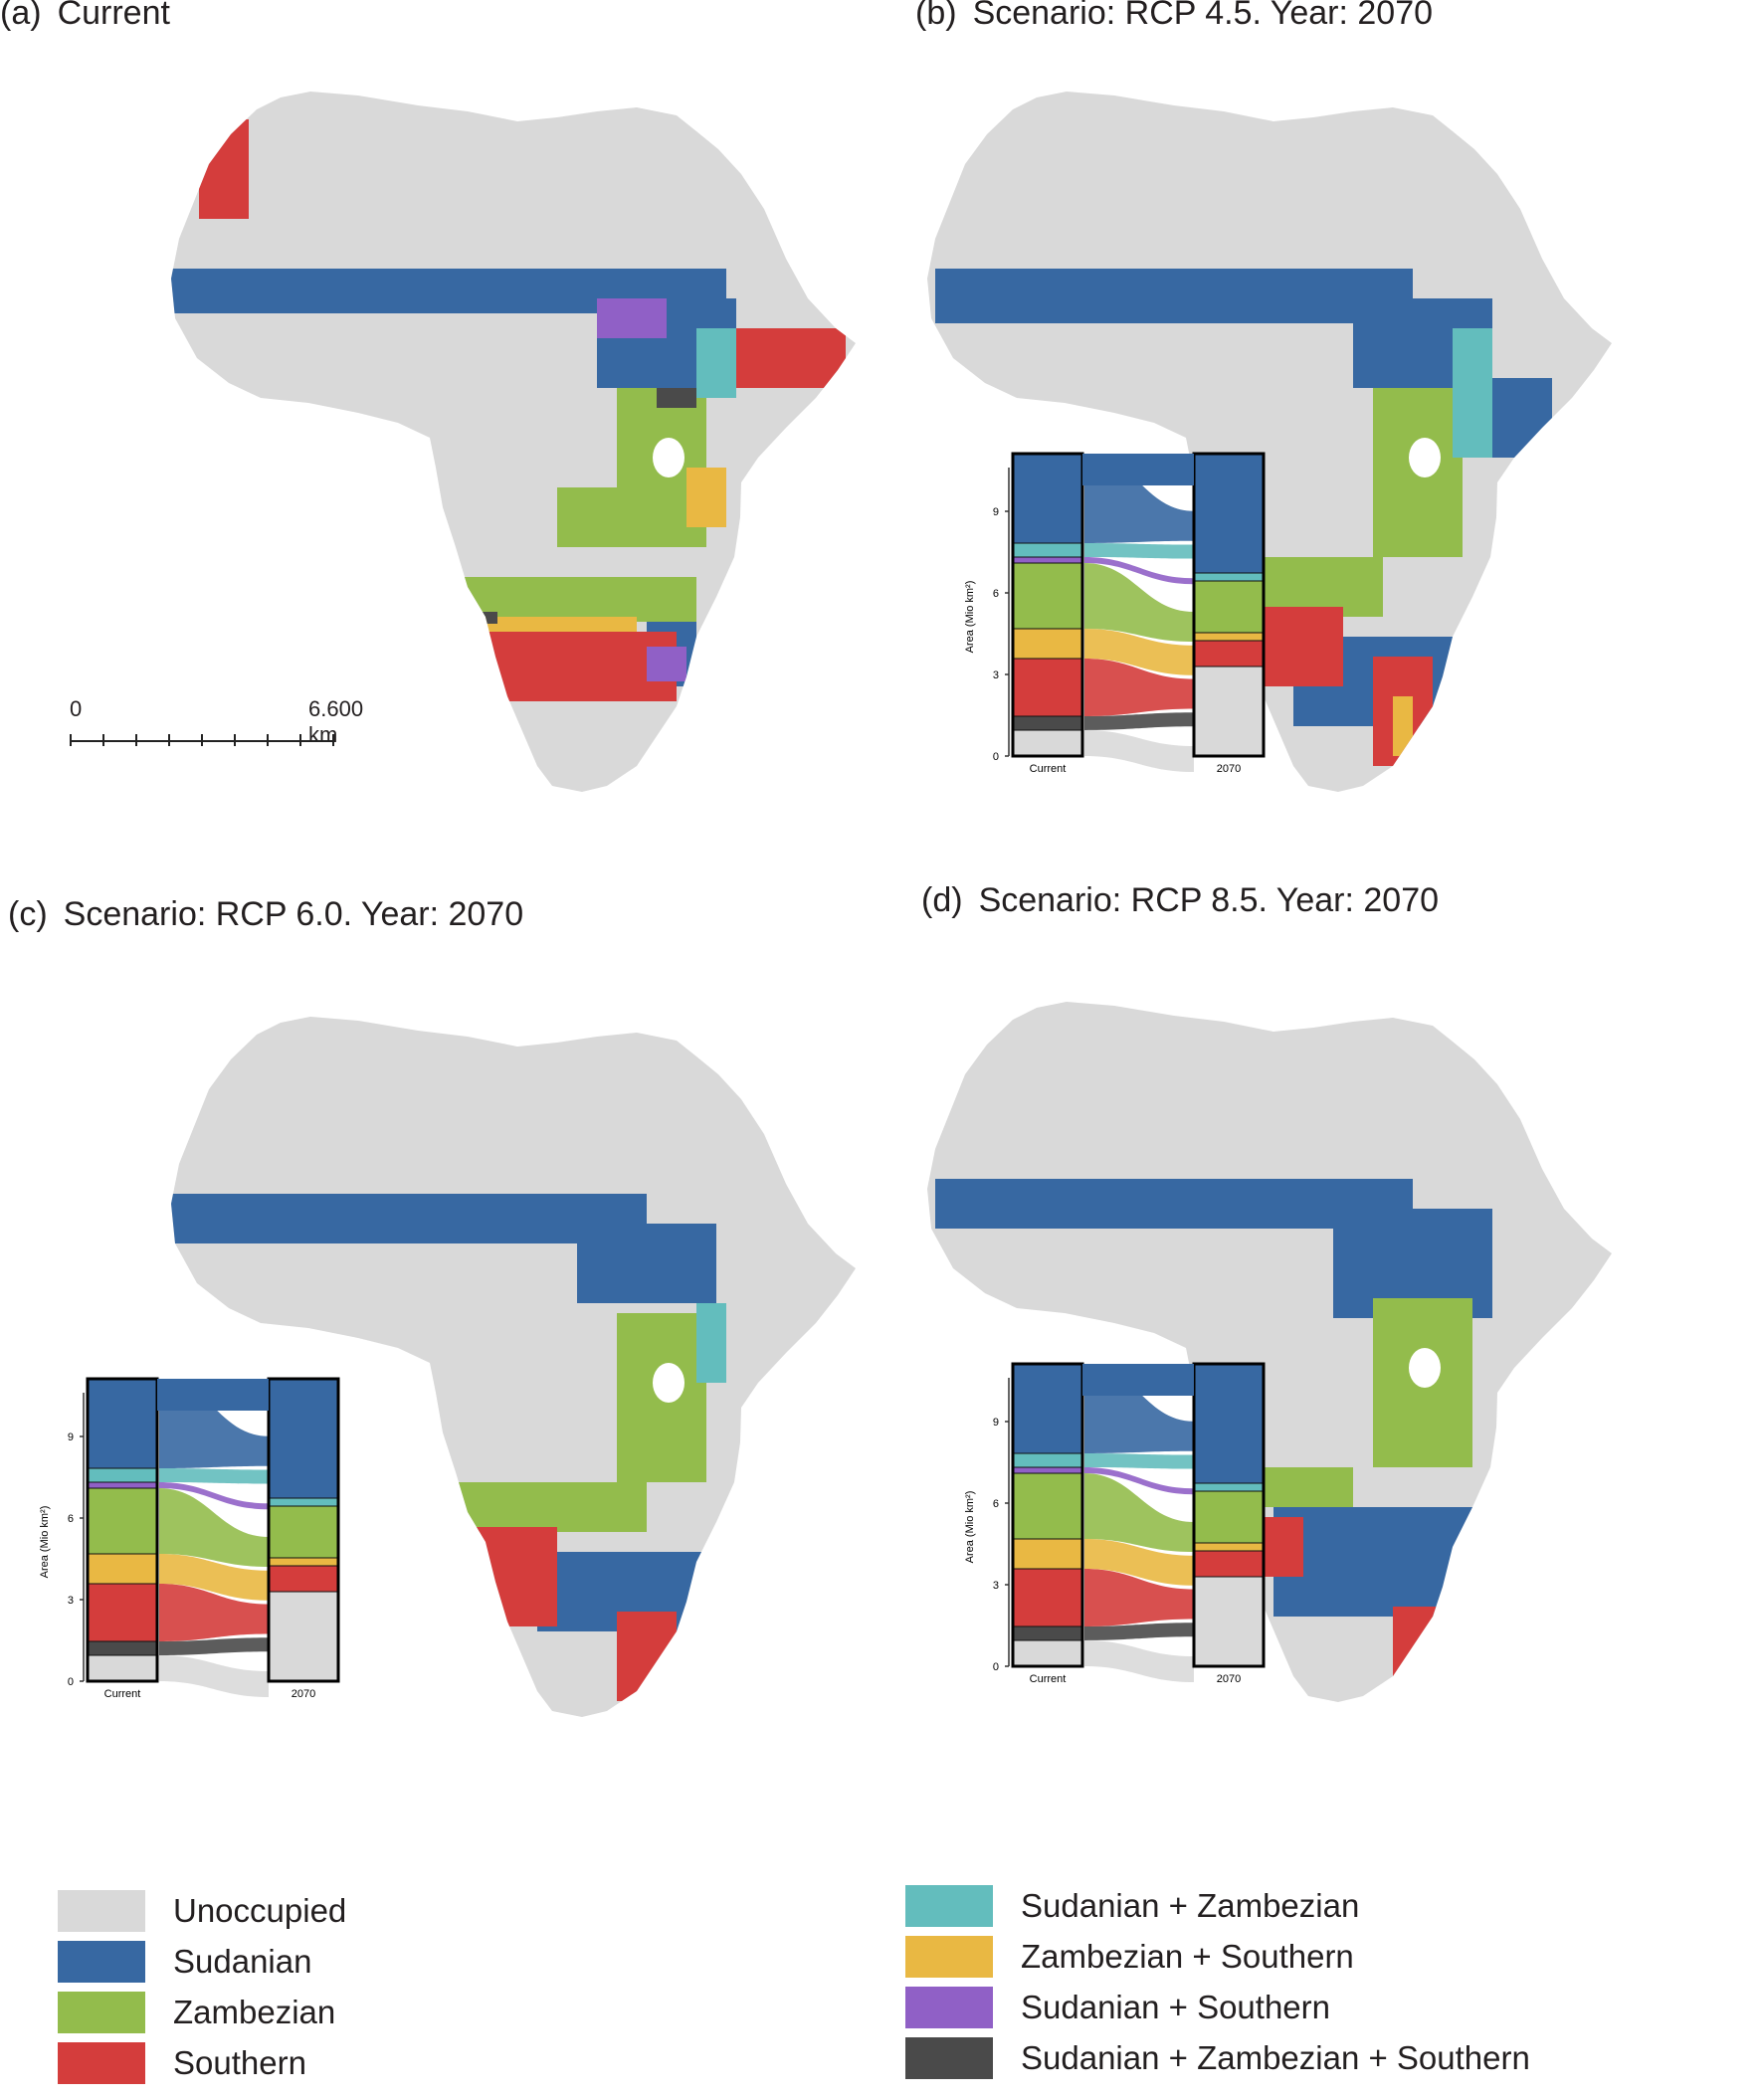  I want to click on legend-label: Sudanian + Southern, so click(1176, 2006).